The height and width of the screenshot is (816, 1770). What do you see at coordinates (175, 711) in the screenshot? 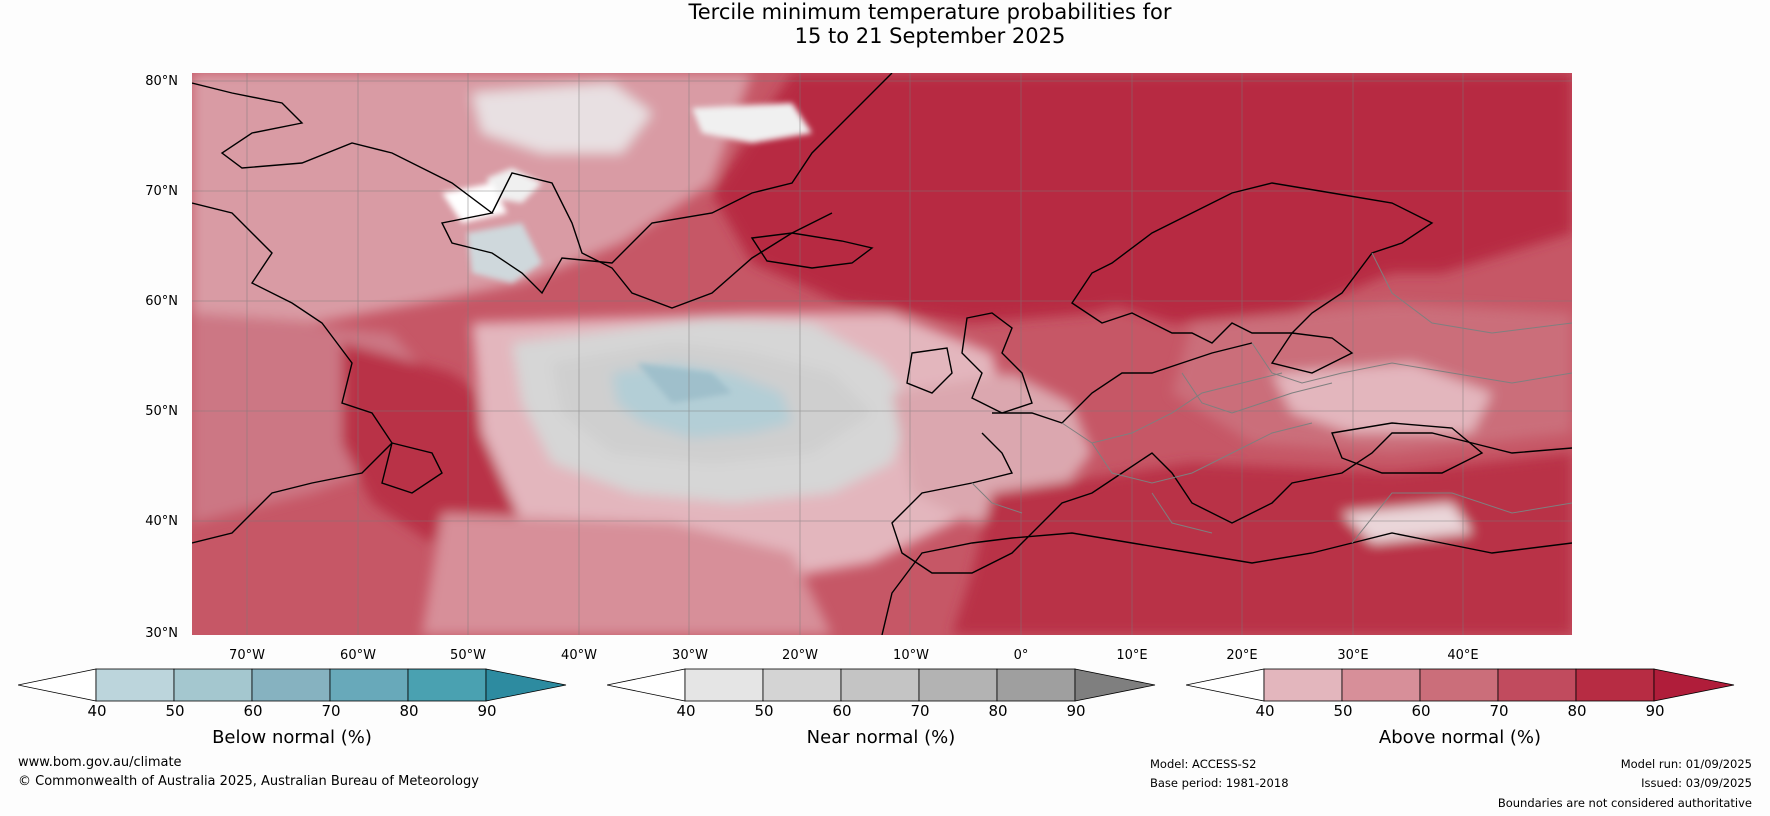
I see `cb-below-tick-50: 50` at bounding box center [175, 711].